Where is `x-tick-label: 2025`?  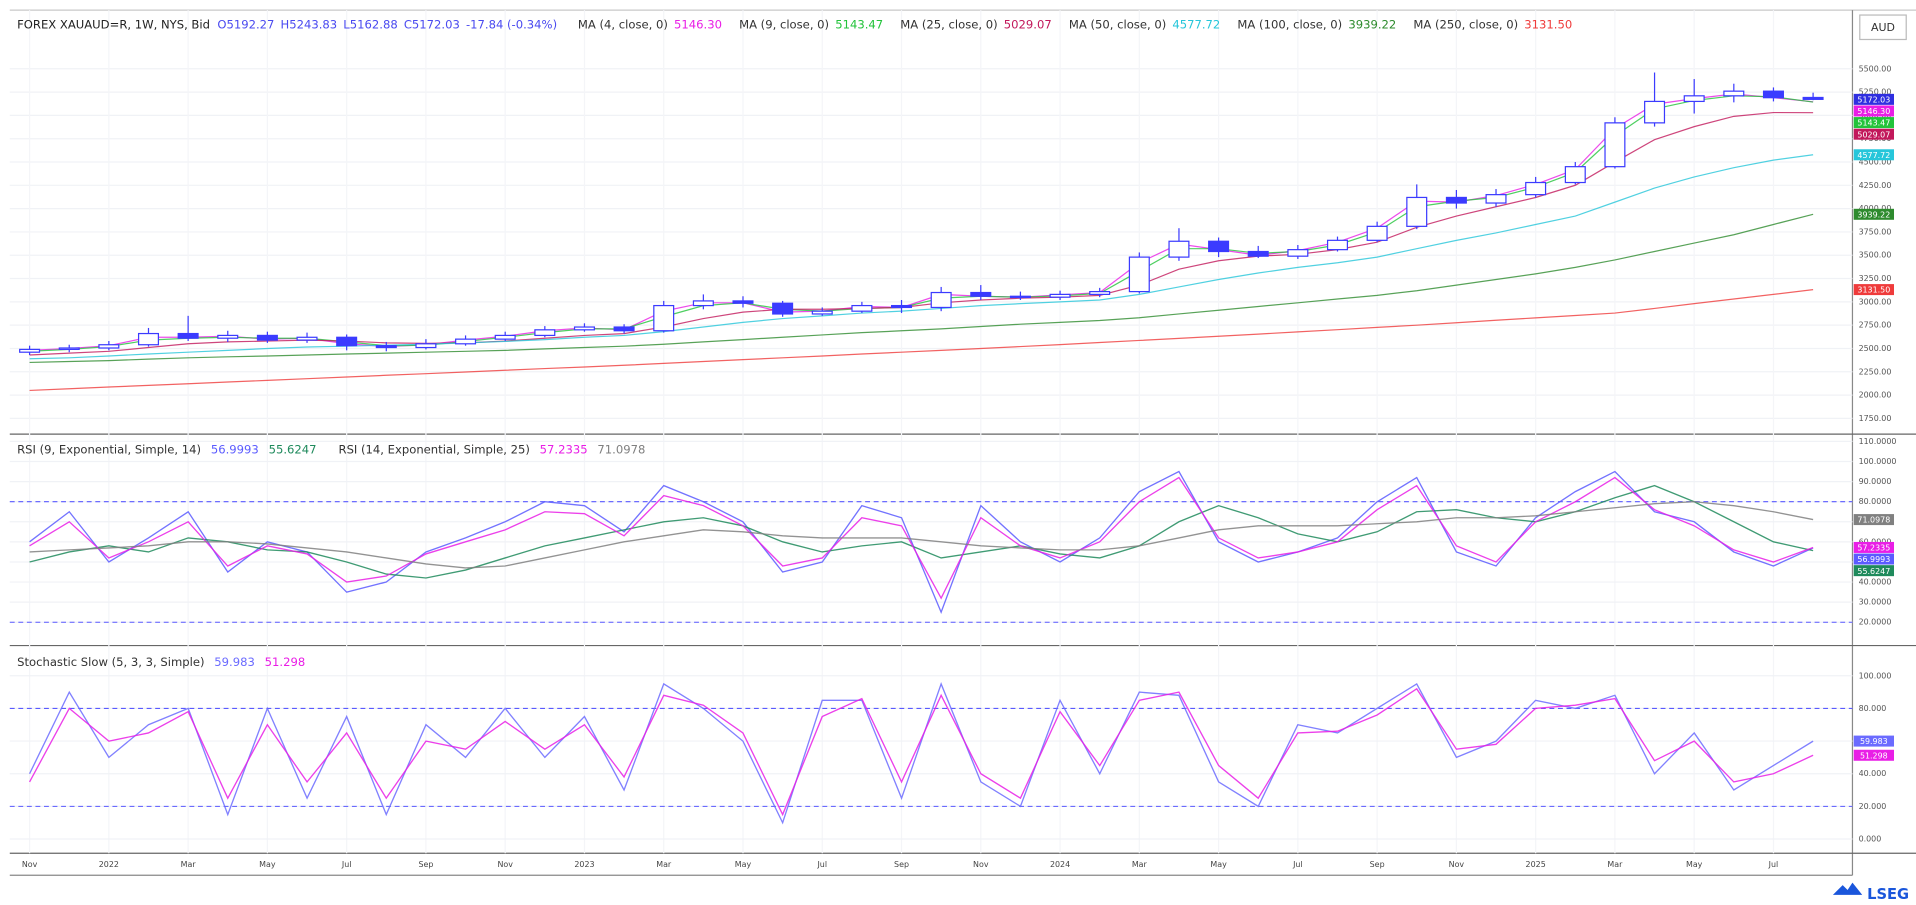 x-tick-label: 2025 is located at coordinates (1536, 864).